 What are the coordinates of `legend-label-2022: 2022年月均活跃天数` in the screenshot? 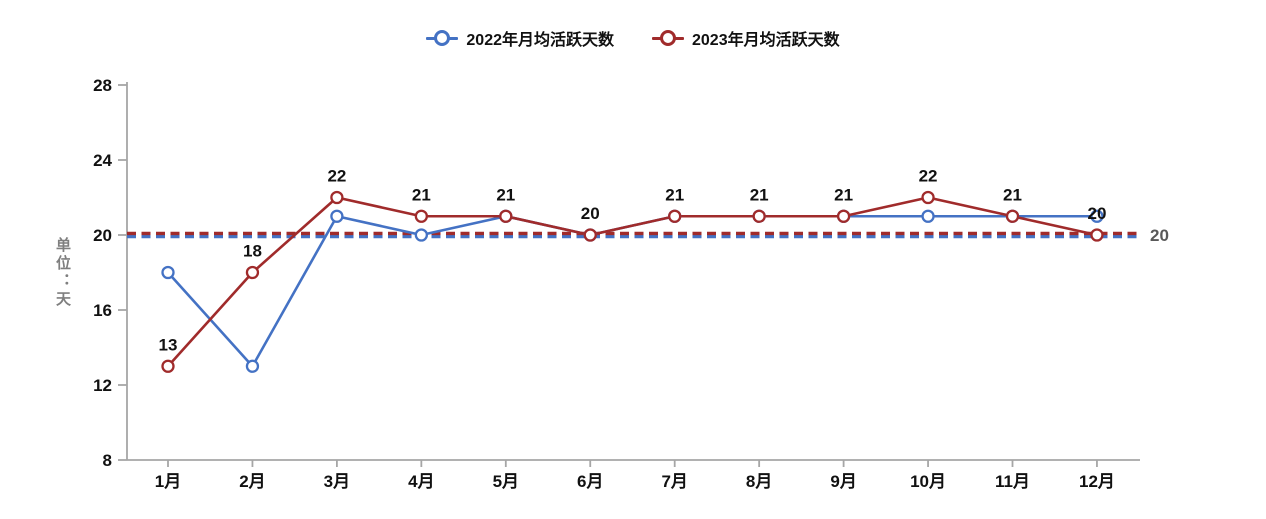 It's located at (540, 40).